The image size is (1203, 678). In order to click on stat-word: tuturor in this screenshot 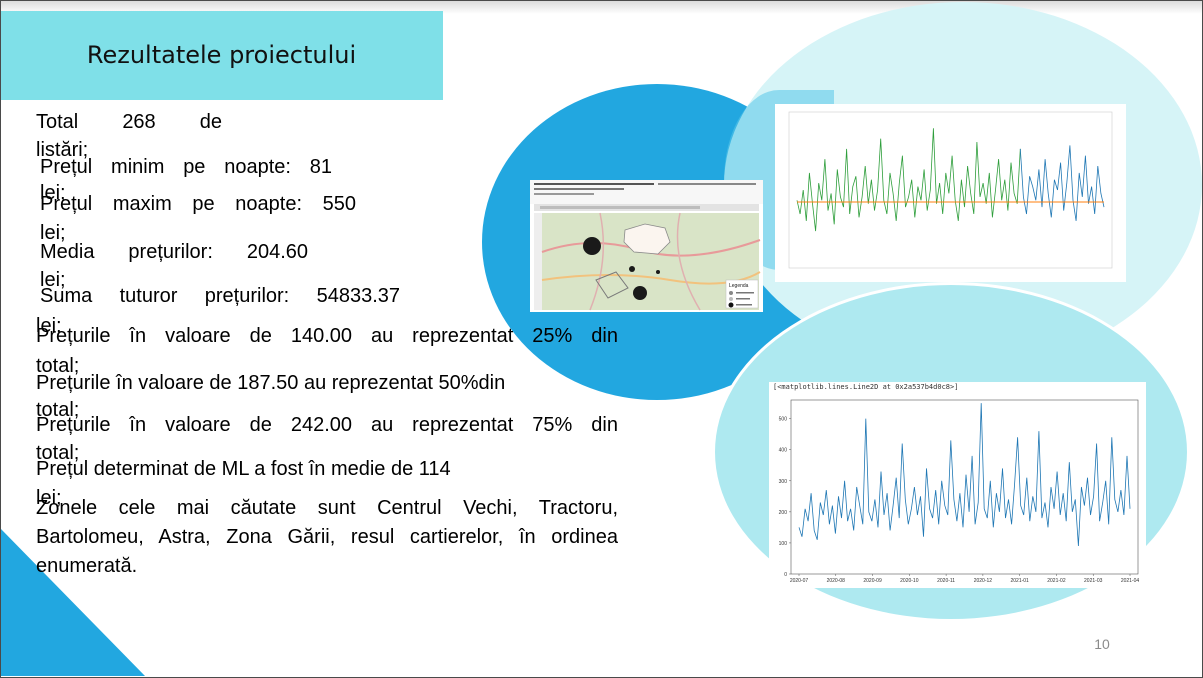, I will do `click(148, 296)`.